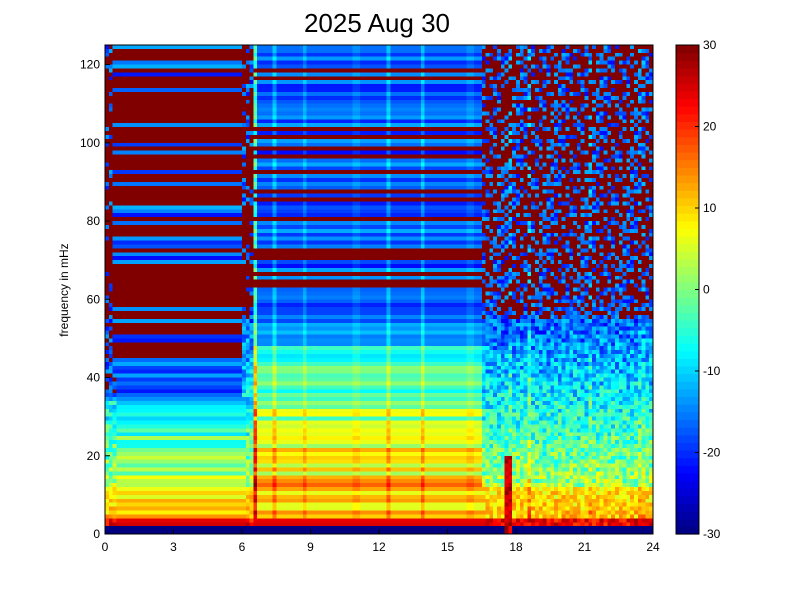  Describe the element at coordinates (377, 23) in the screenshot. I see `chart-title: 2025 Aug 30` at that location.